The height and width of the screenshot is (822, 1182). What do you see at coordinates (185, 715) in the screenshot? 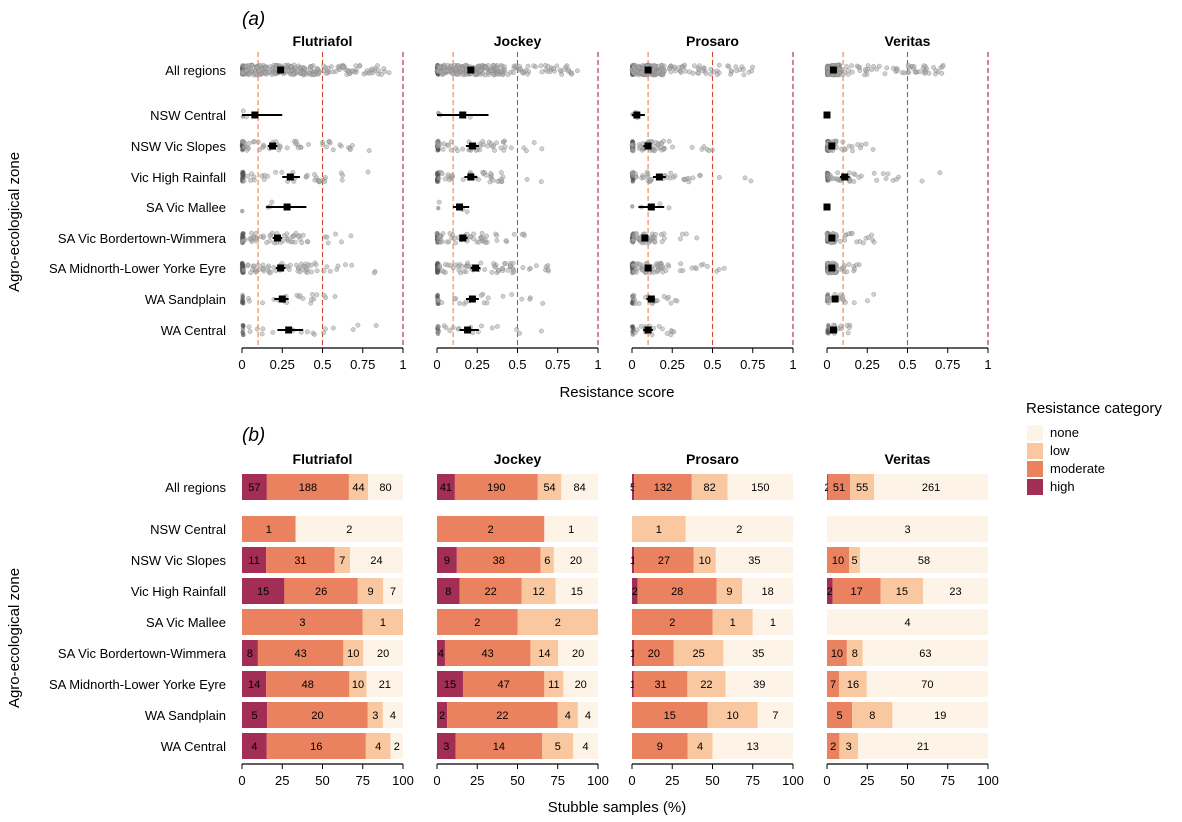
I see `region-label-wa-sandplain: WA Sandplain` at bounding box center [185, 715].